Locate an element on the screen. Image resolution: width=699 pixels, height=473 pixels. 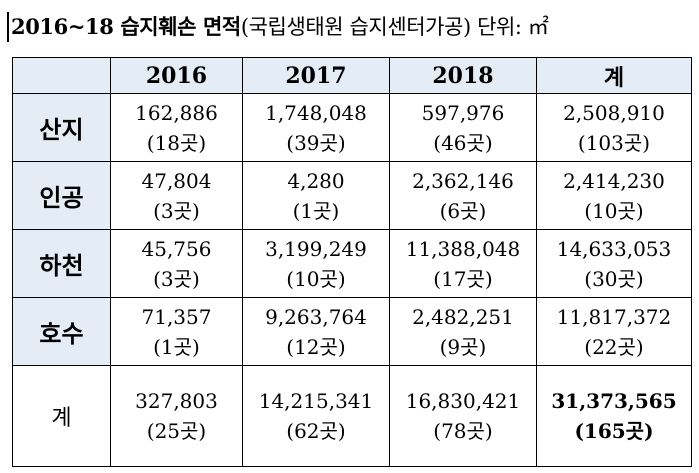
table-cell: 47,804 (3곳) is located at coordinates (176, 195).